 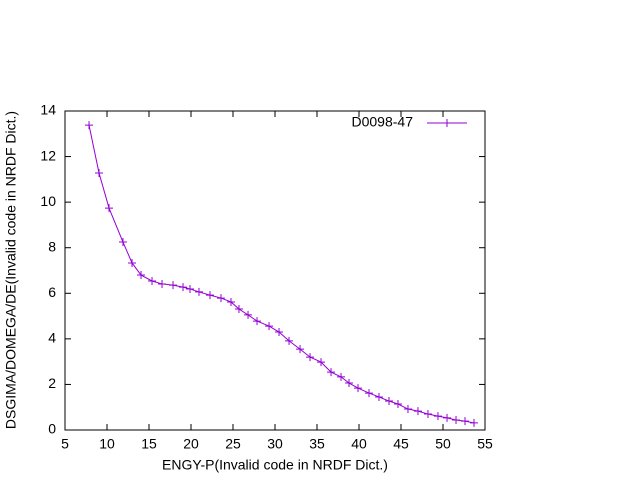 What do you see at coordinates (107, 444) in the screenshot?
I see `x-tick-label: 10` at bounding box center [107, 444].